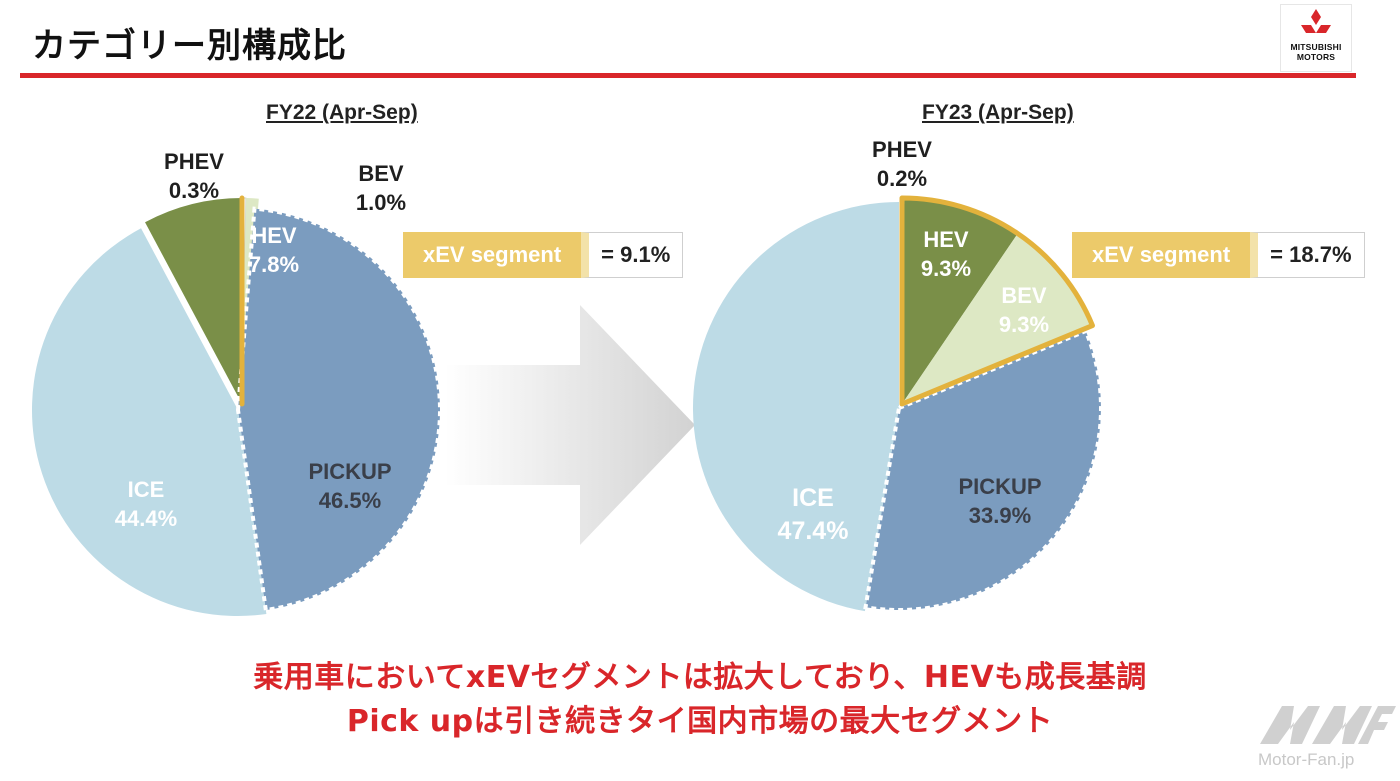  What do you see at coordinates (194, 161) in the screenshot?
I see `fy22-phev-name: PHEV` at bounding box center [194, 161].